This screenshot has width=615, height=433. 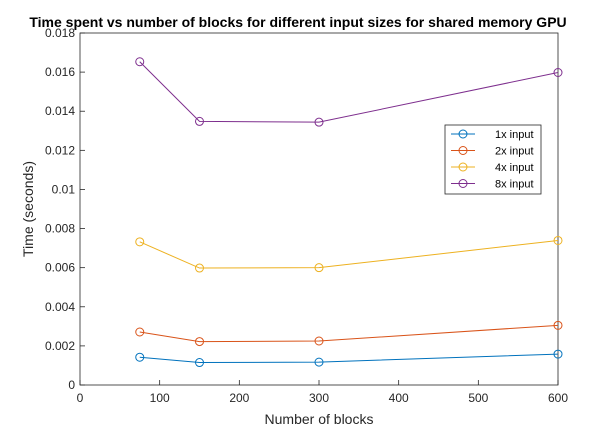 I want to click on x-tick-label: 200, so click(x=239, y=398).